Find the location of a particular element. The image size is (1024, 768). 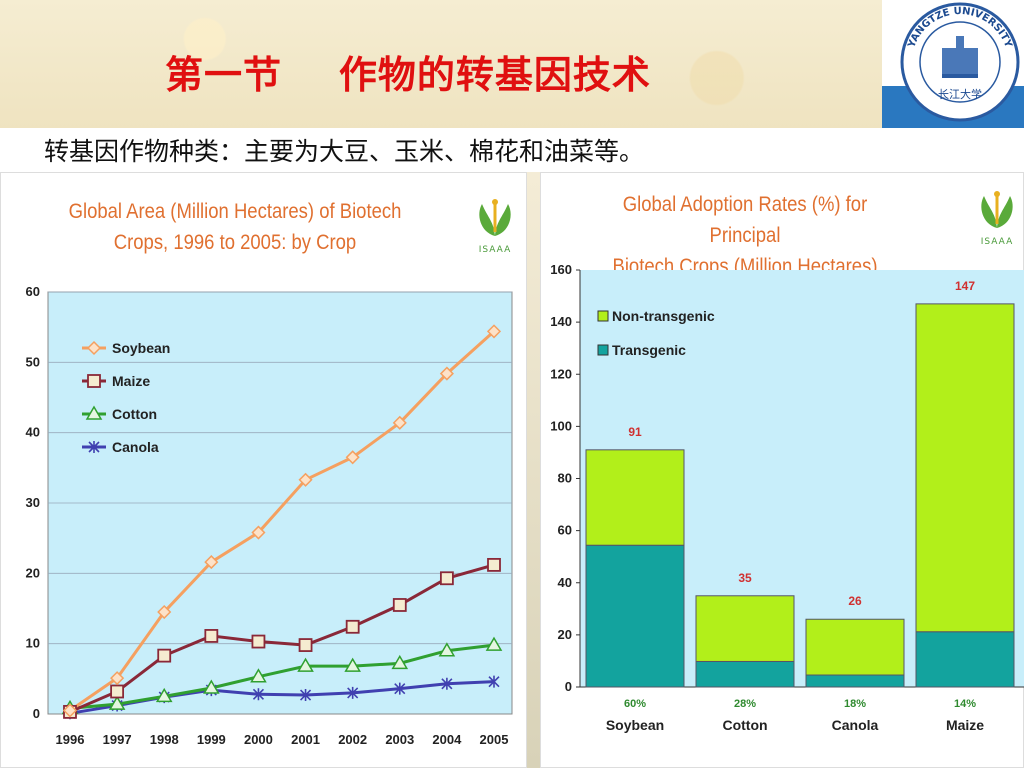

line-x-tick-label: 1998 is located at coordinates (164, 739).